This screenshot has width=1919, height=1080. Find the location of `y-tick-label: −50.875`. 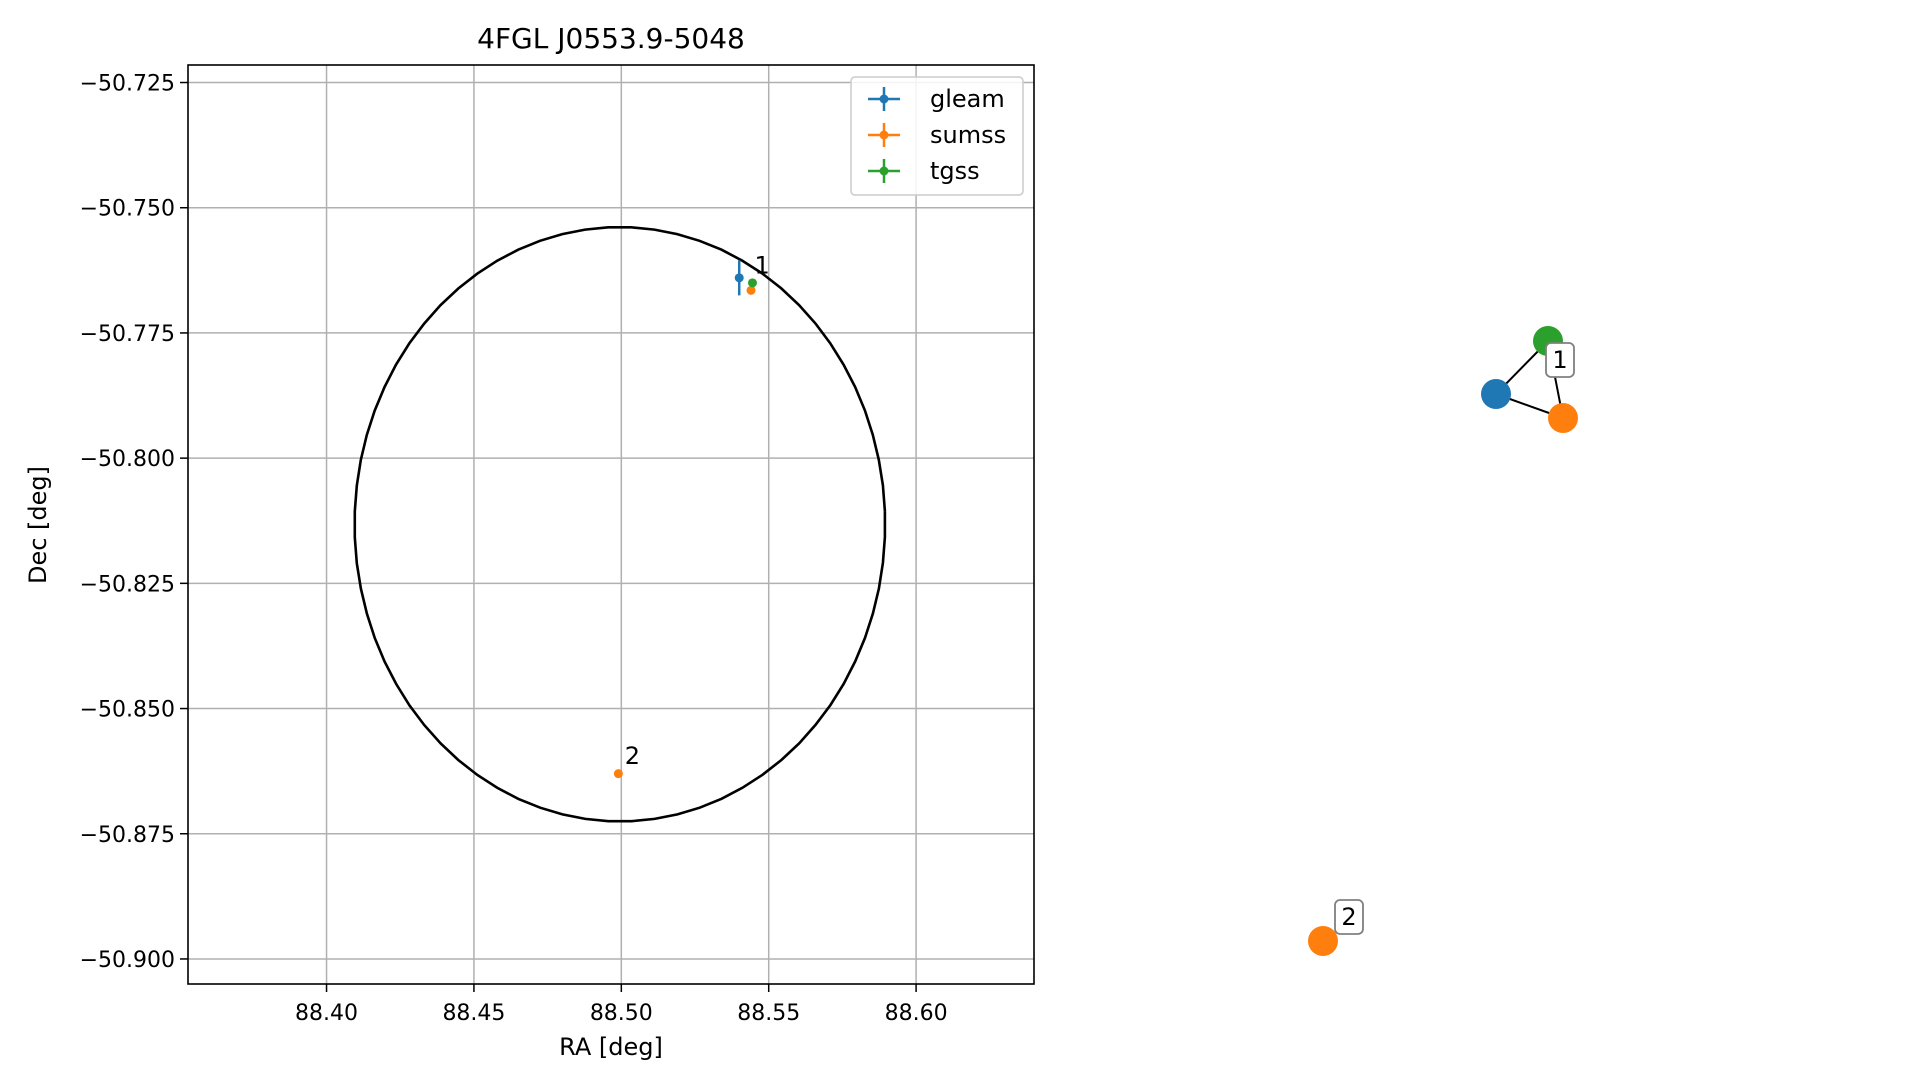

y-tick-label: −50.875 is located at coordinates (127, 835).